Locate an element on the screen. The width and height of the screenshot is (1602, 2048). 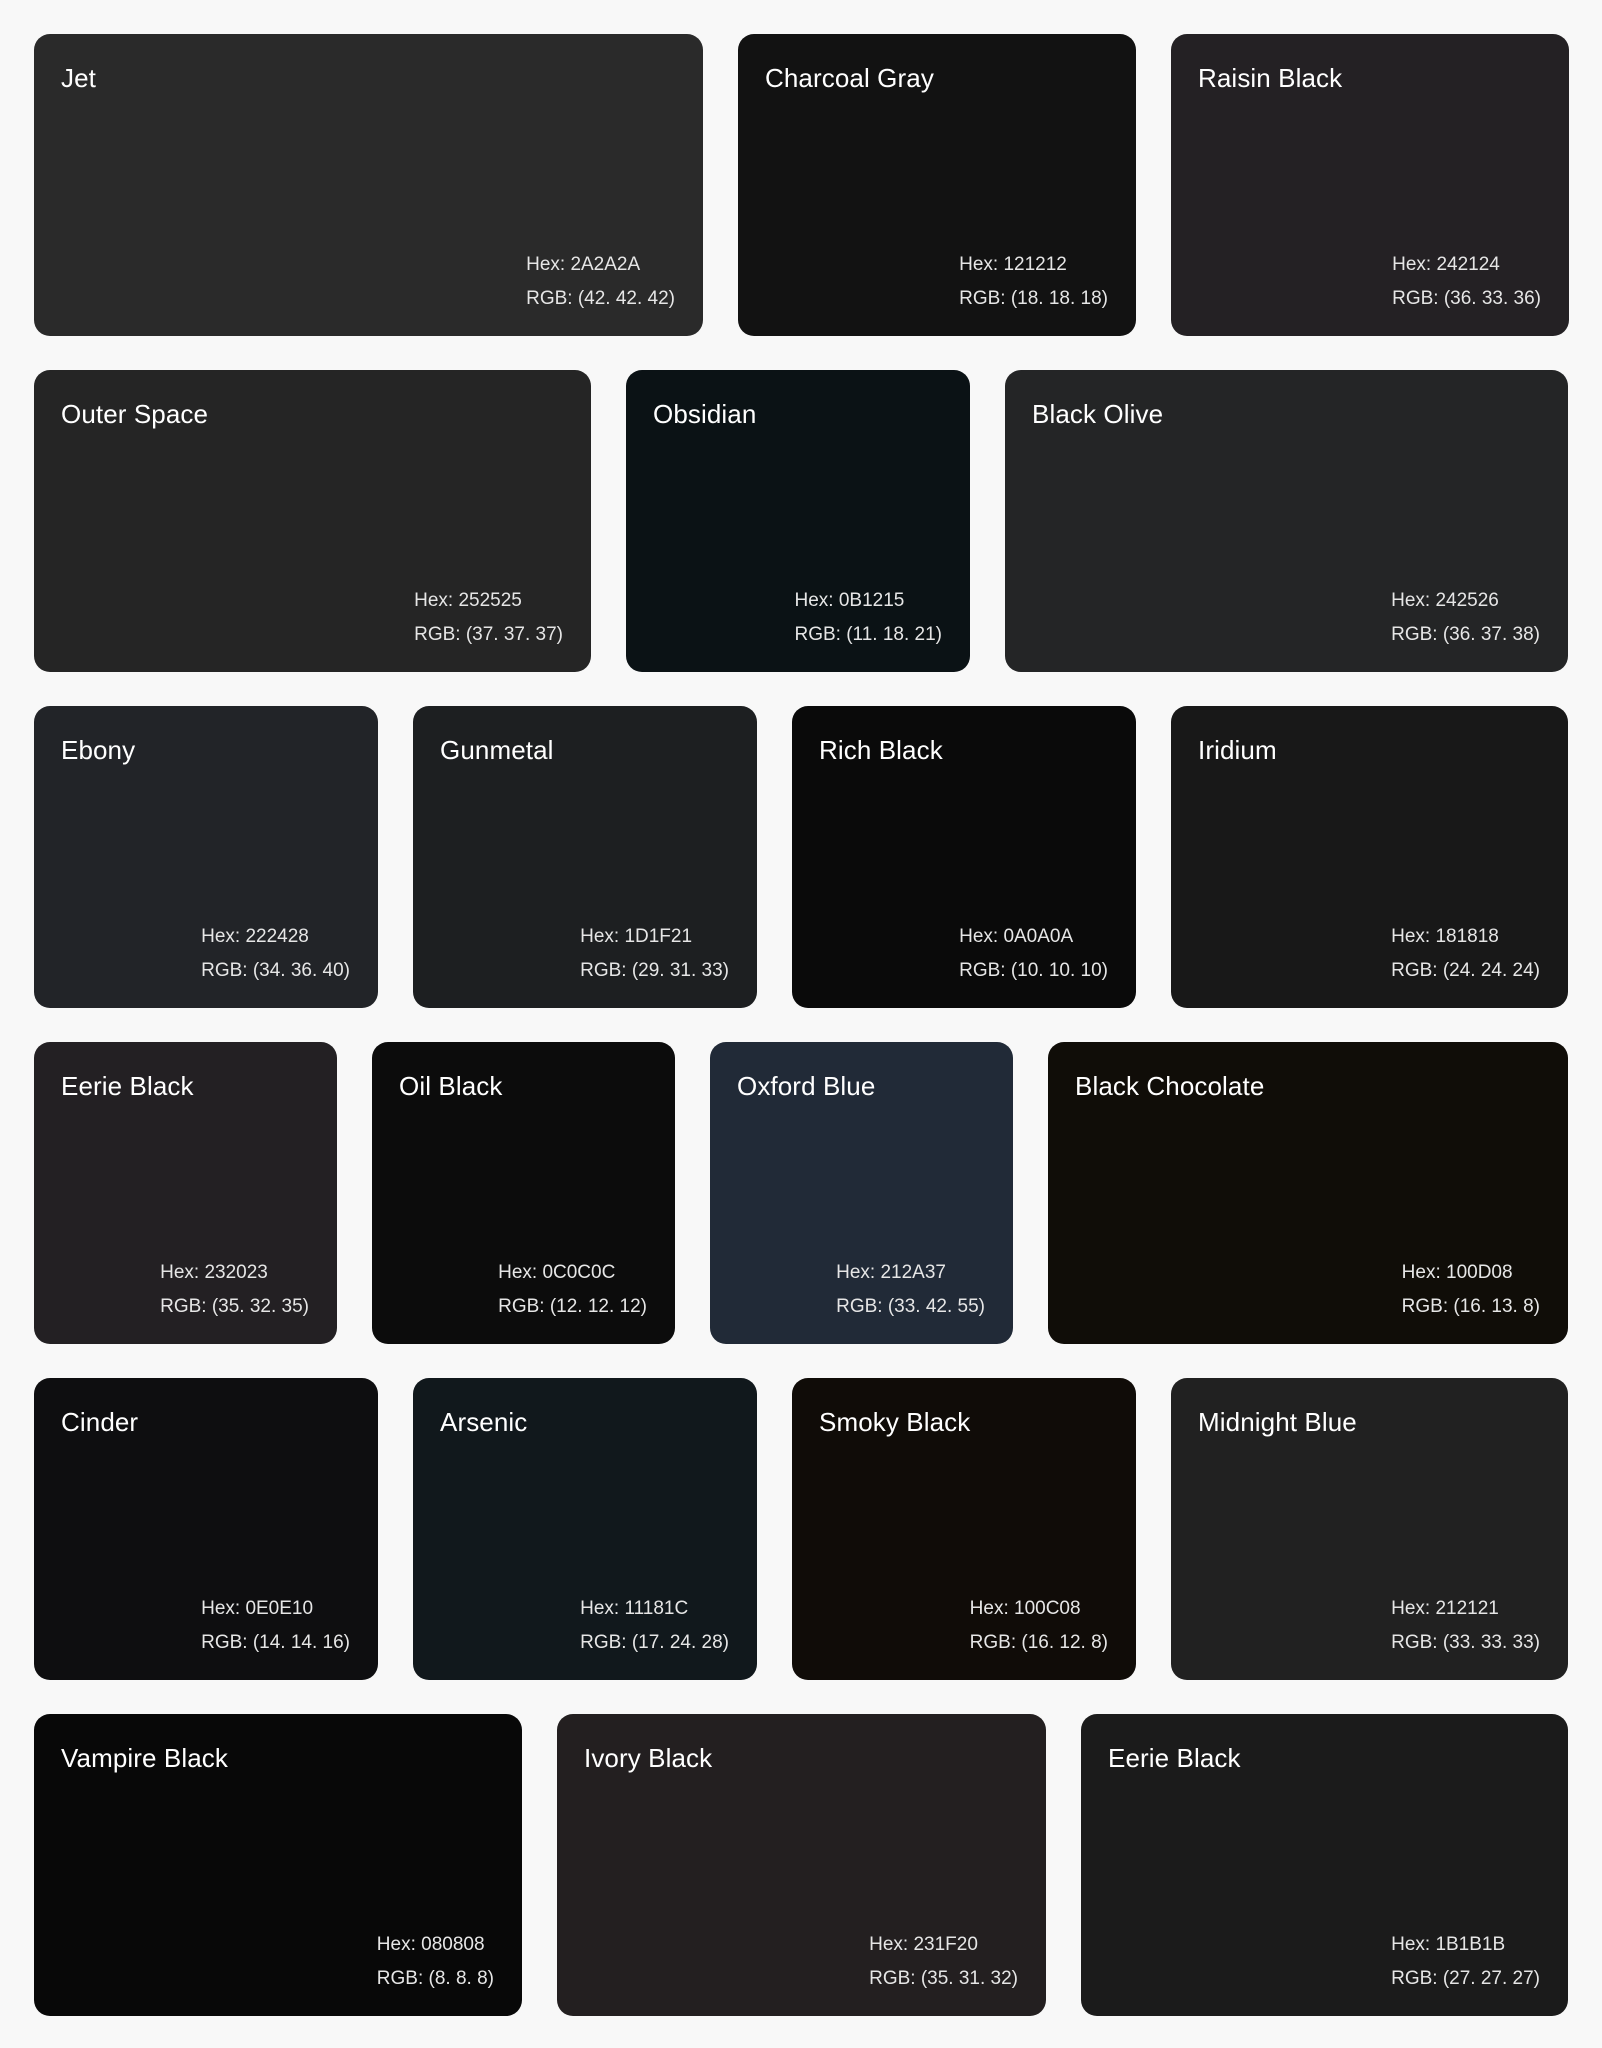
color-values: Hex: 252525 RGB: (37. 37. 37) is located at coordinates (488, 618).